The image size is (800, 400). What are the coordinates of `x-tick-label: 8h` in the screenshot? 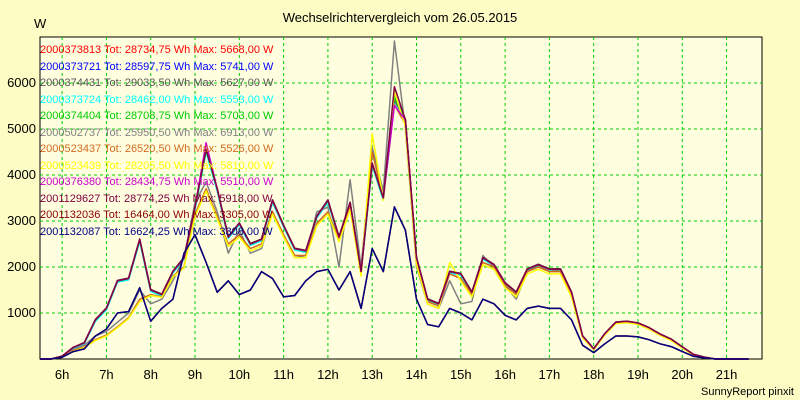 It's located at (151, 374).